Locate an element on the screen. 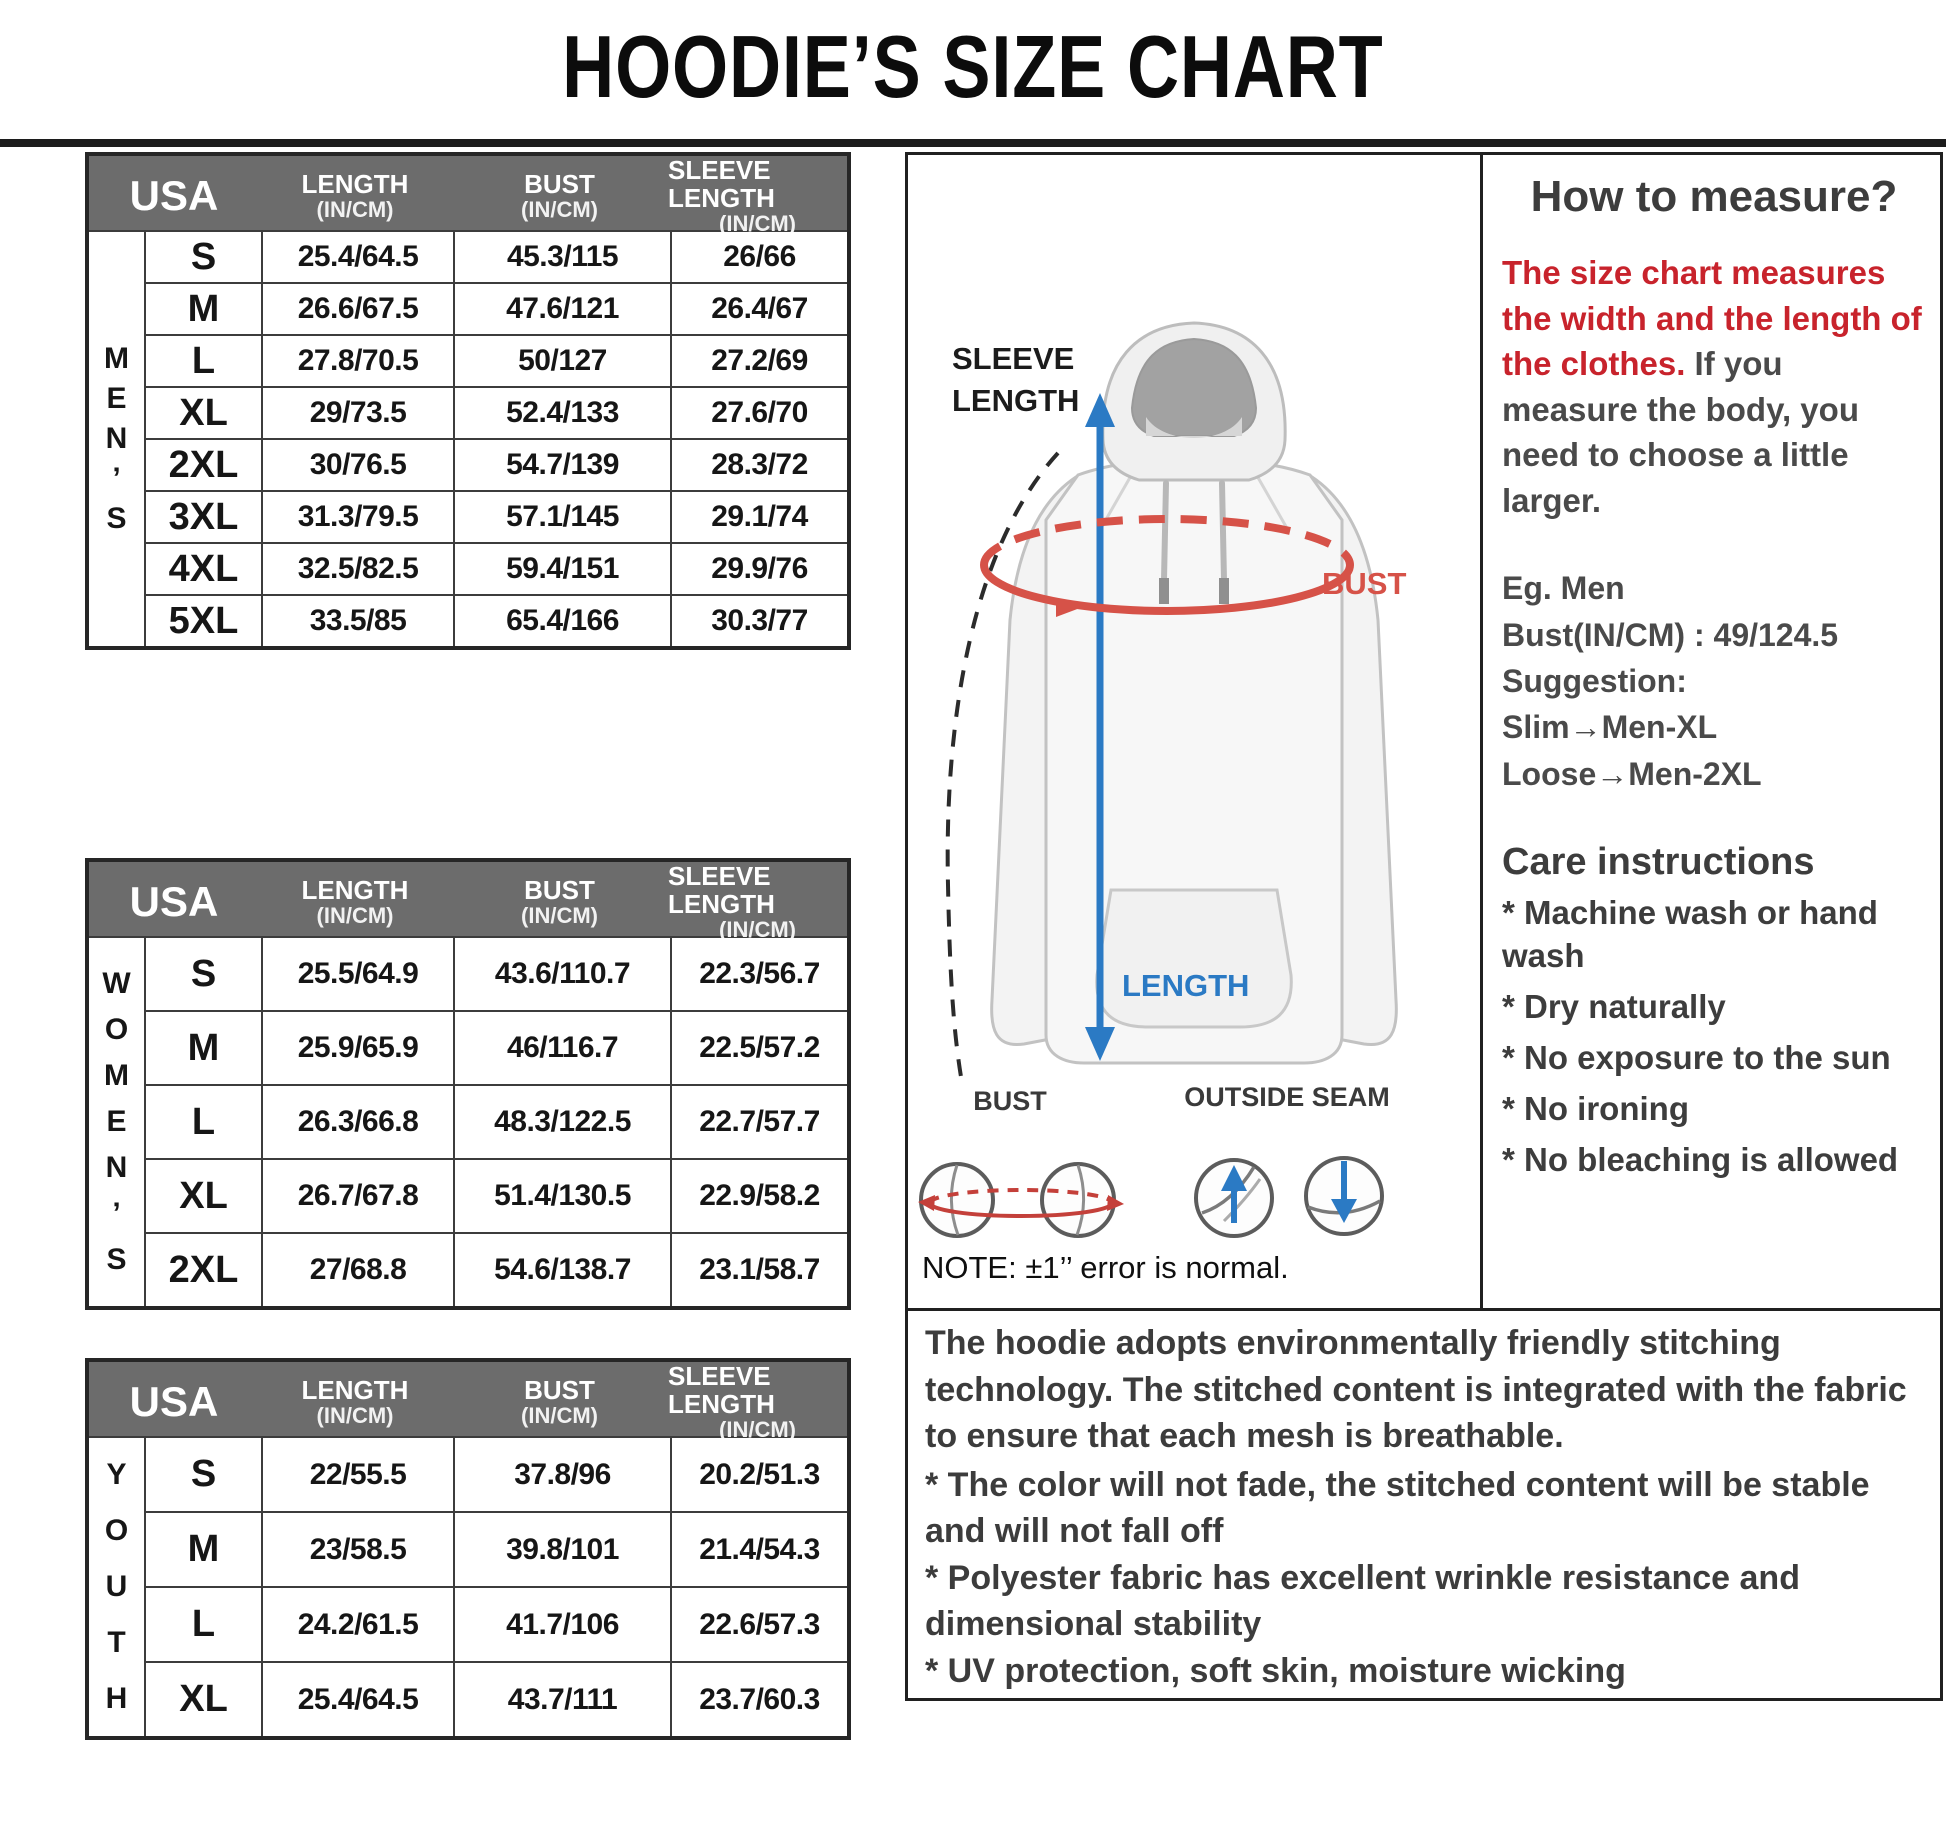  table-value-cell: 54.6/138.7 is located at coordinates (562, 1270).